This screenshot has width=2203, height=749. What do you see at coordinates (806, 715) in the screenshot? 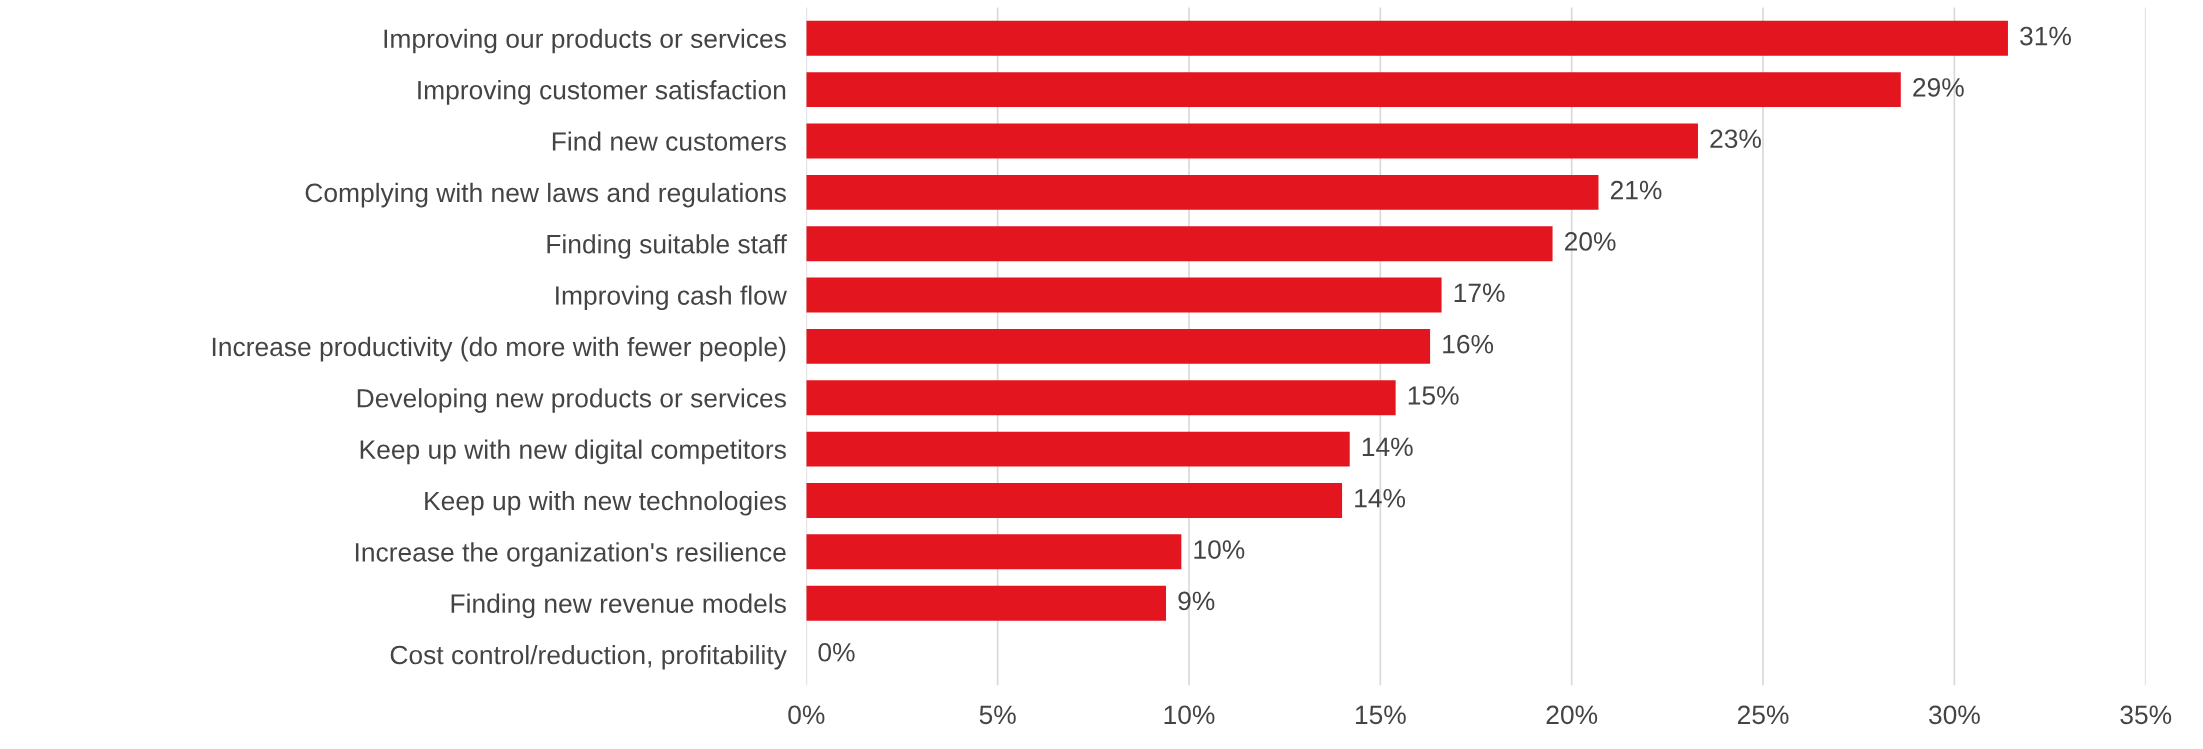
I see `x-tick-label: 0%` at bounding box center [806, 715].